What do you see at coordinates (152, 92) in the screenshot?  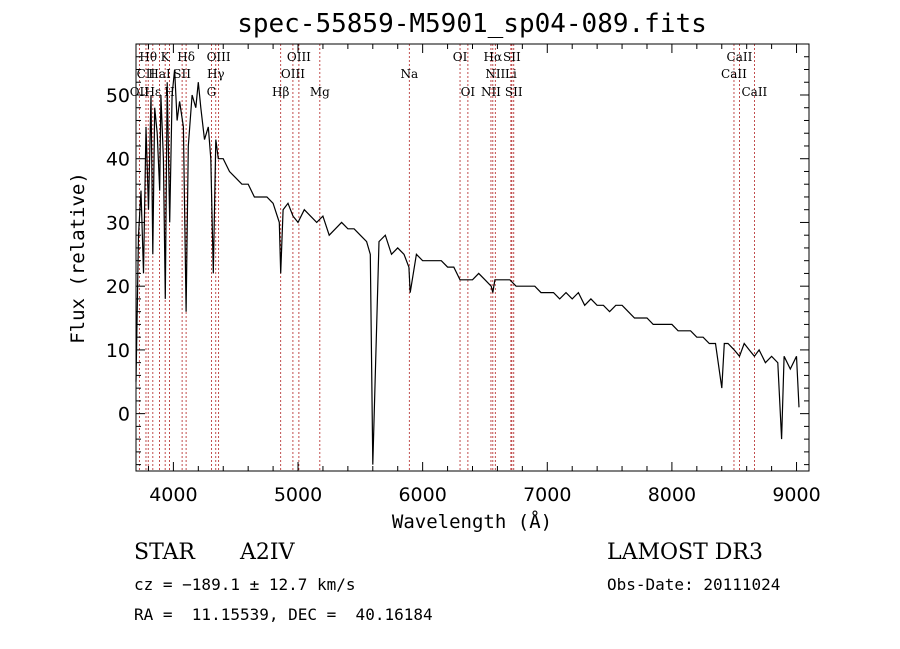 I see `spectral-line-label: Hε` at bounding box center [152, 92].